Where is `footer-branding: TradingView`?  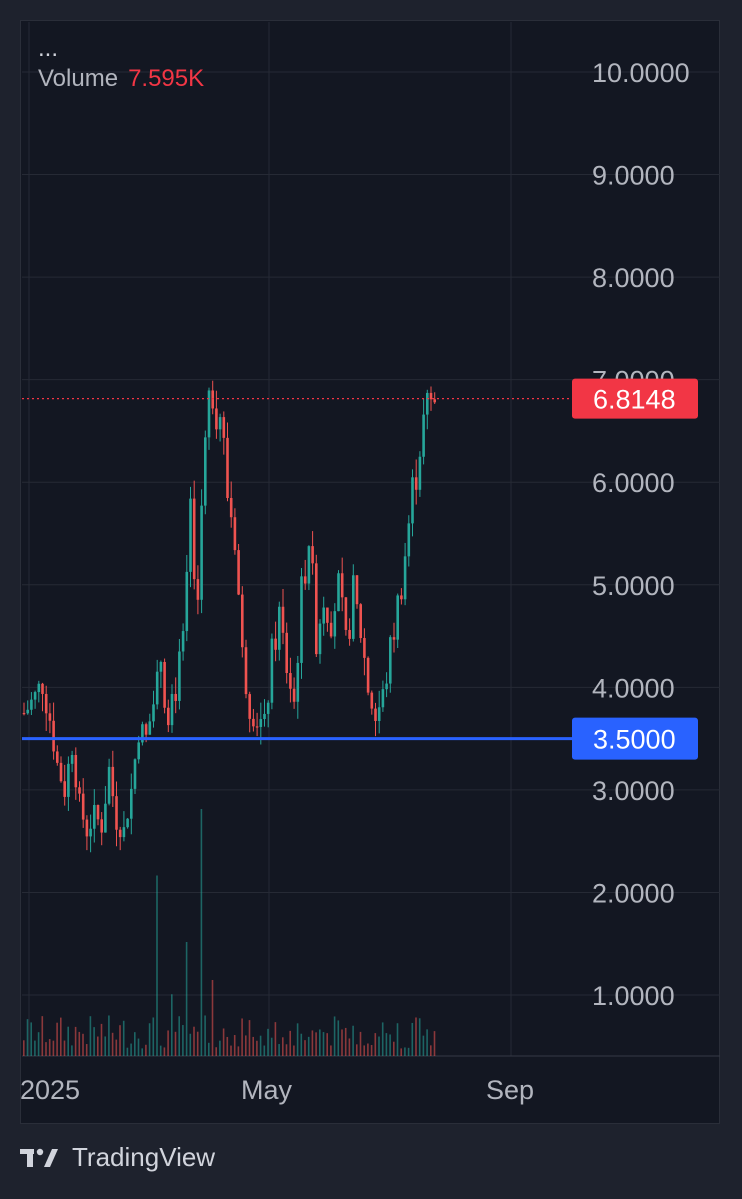
footer-branding: TradingView is located at coordinates (117, 1157).